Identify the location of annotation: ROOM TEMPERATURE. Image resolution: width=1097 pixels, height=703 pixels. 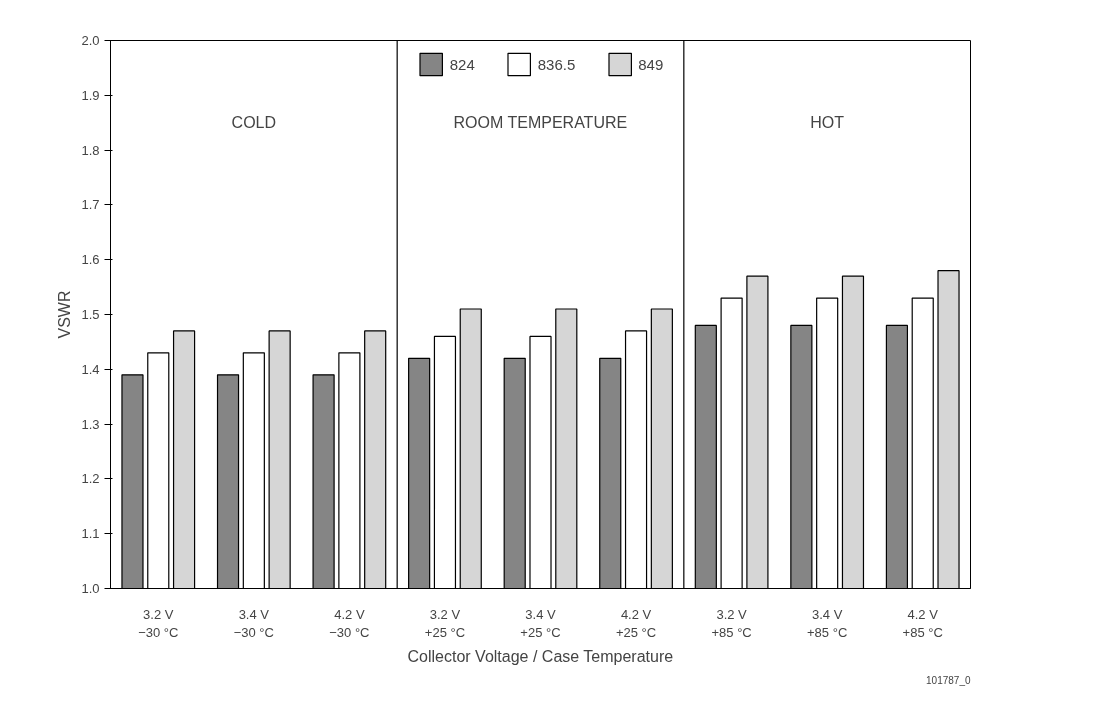
(540, 123).